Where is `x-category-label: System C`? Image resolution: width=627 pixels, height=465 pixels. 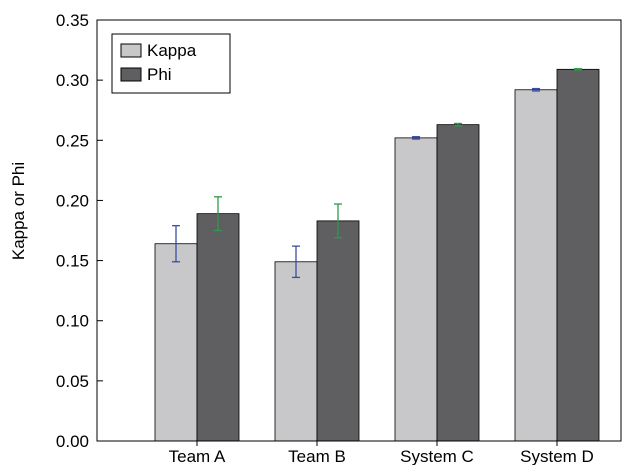
x-category-label: System C is located at coordinates (437, 456).